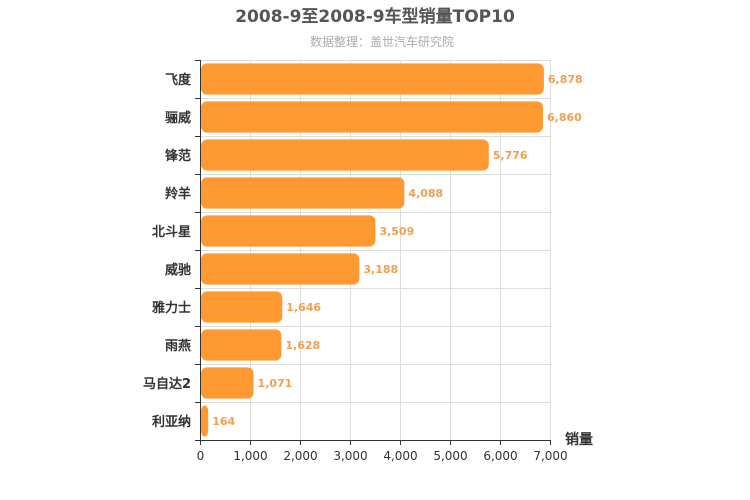 The width and height of the screenshot is (750, 500). What do you see at coordinates (302, 345) in the screenshot?
I see `value-label-7: 1,628` at bounding box center [302, 345].